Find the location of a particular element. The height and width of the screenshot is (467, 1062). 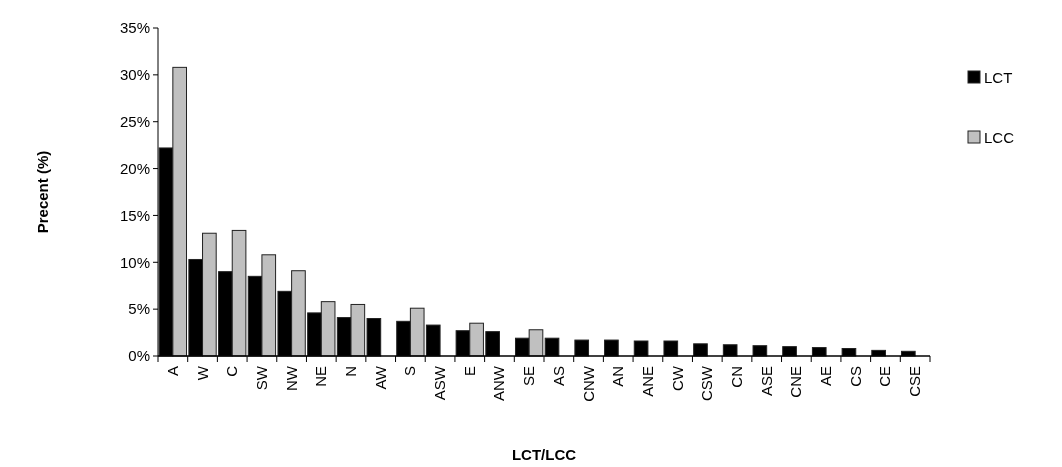

x-tick-label: AN is located at coordinates (618, 376).